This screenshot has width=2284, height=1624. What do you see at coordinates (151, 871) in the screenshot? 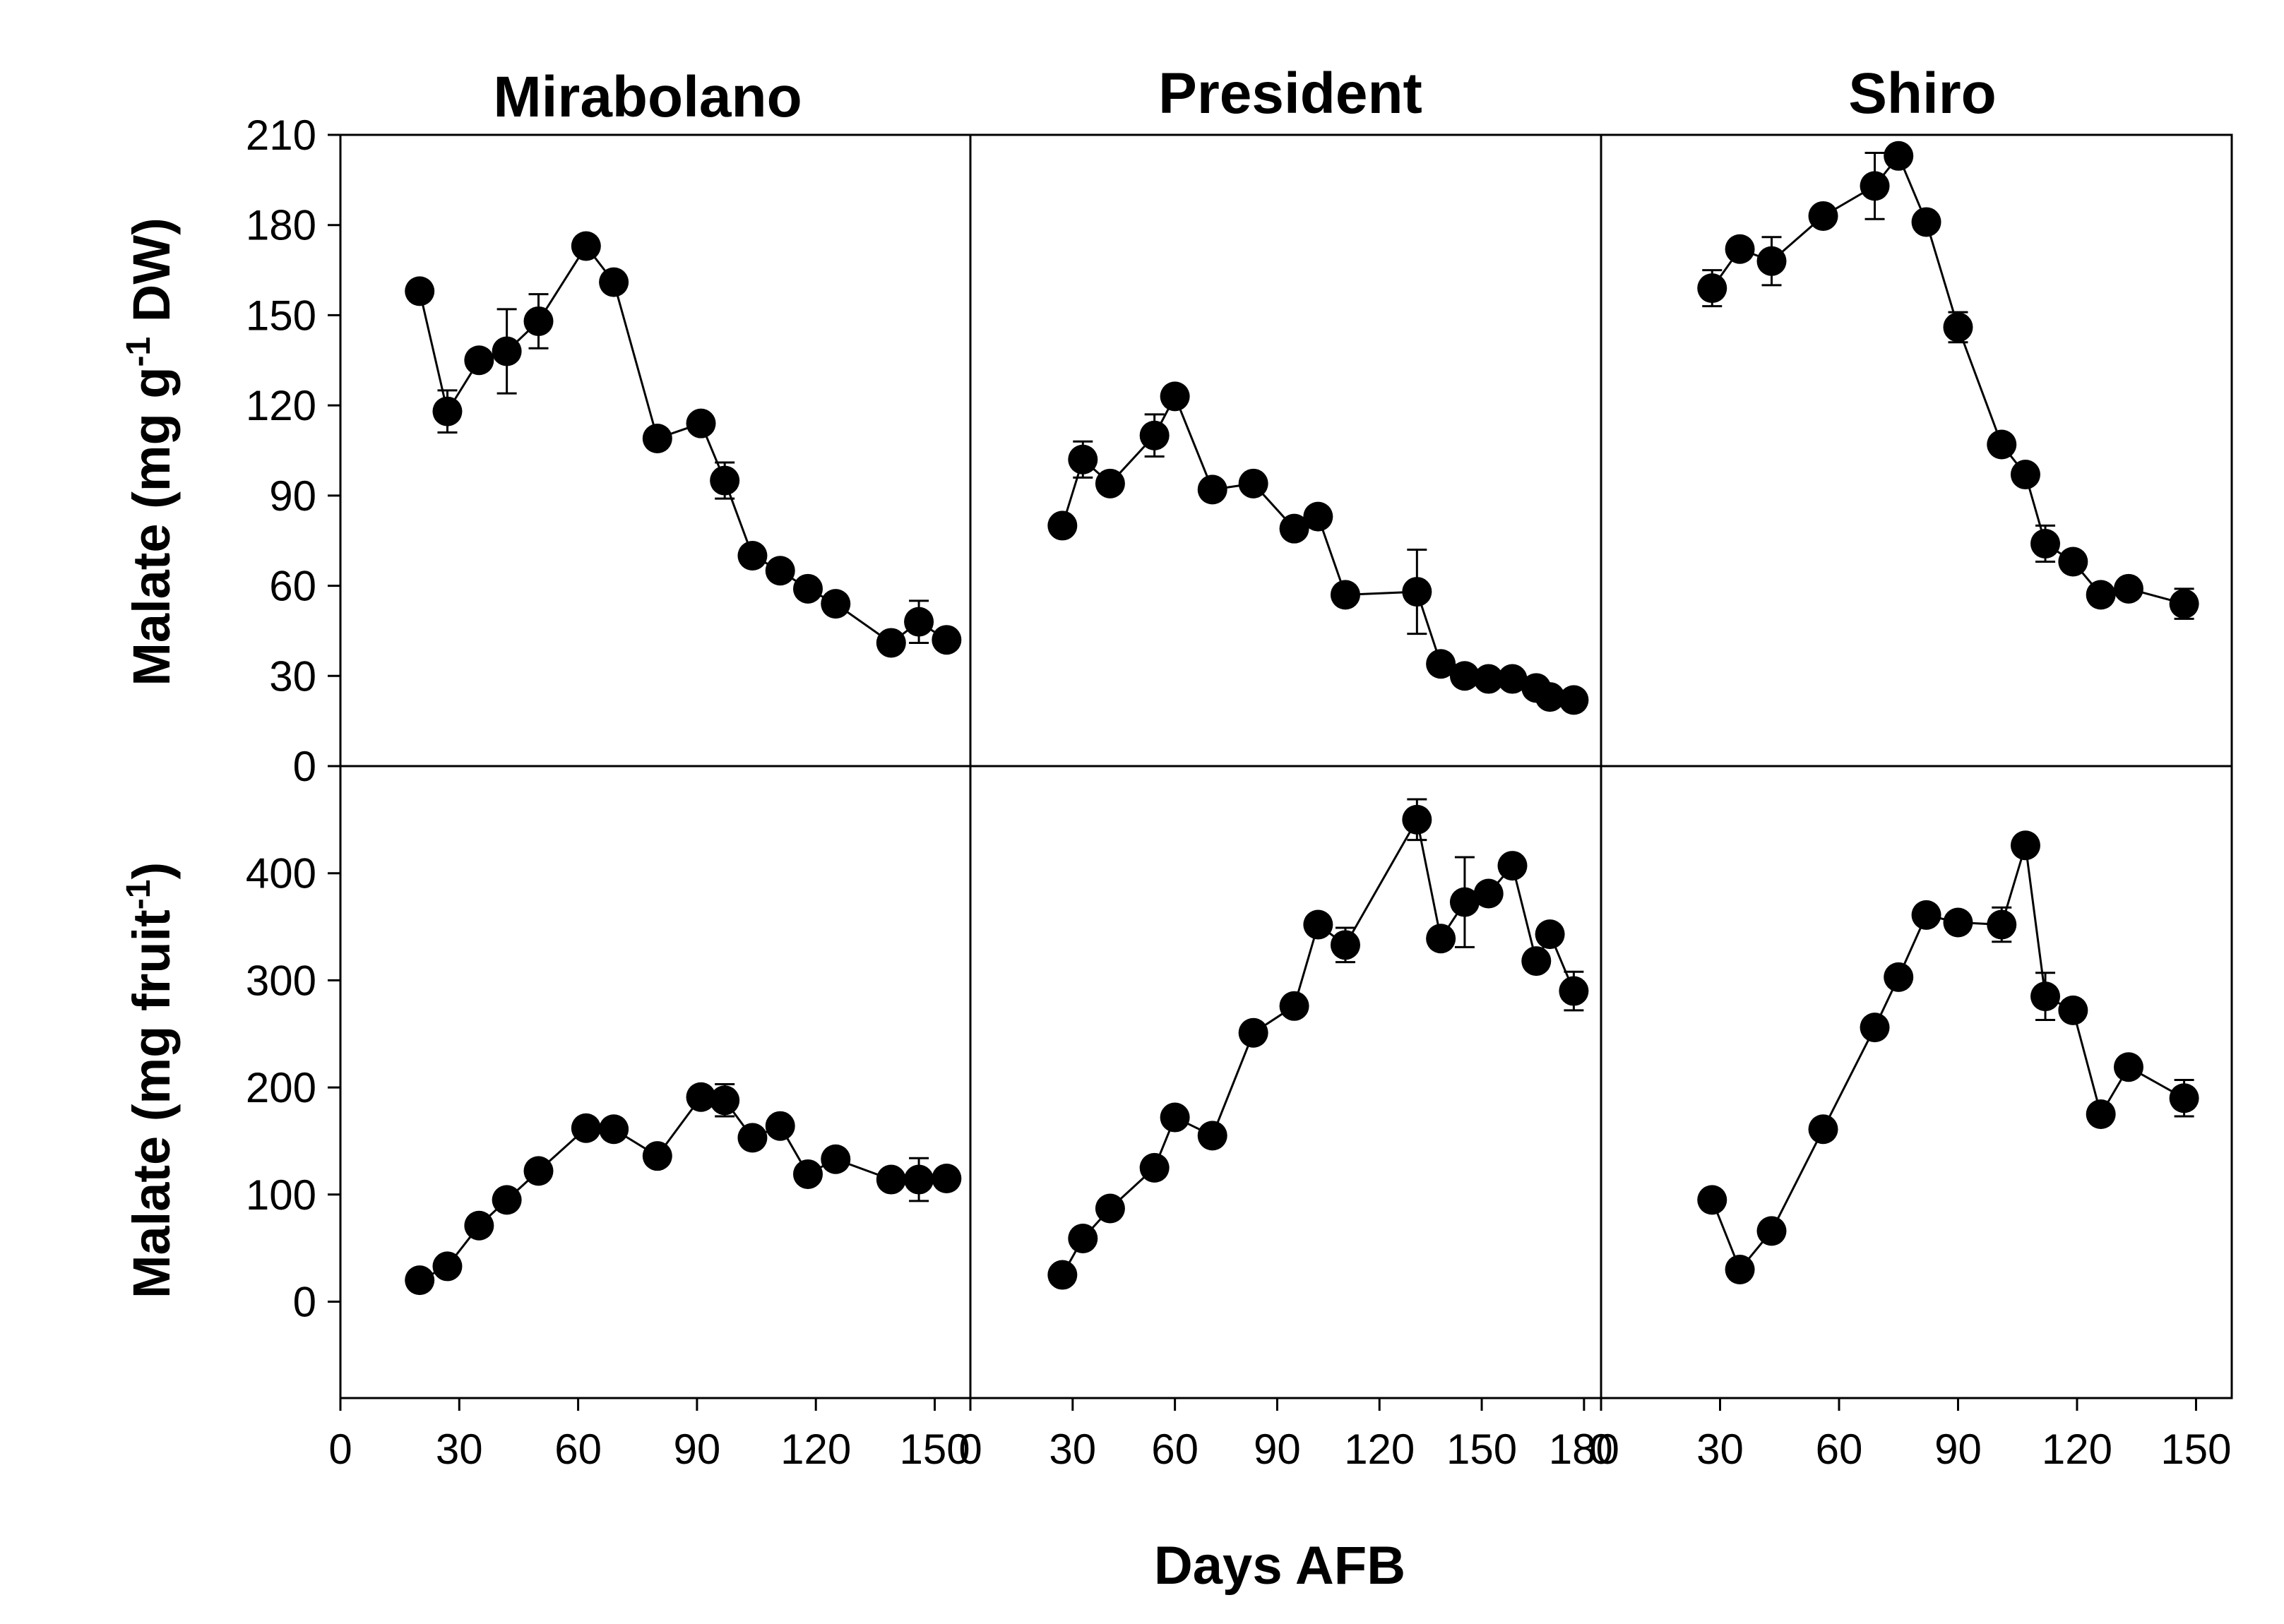
I see `y-label-bottom-tail: )` at bounding box center [151, 871].